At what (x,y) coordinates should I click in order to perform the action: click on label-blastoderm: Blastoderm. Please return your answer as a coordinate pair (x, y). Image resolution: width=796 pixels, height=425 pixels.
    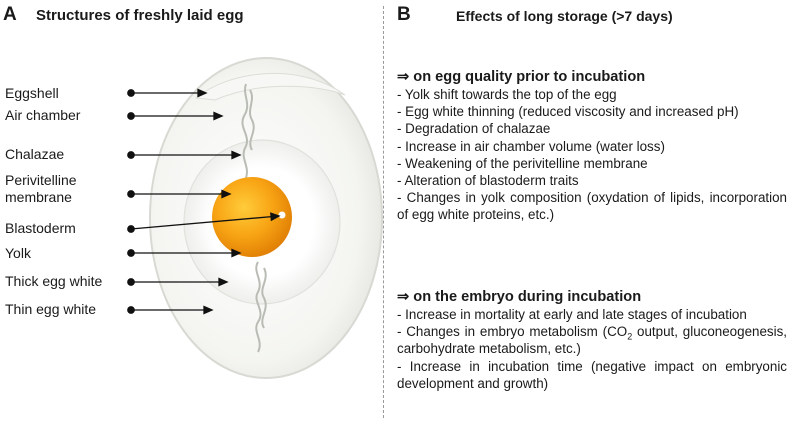
    Looking at the image, I should click on (40, 228).